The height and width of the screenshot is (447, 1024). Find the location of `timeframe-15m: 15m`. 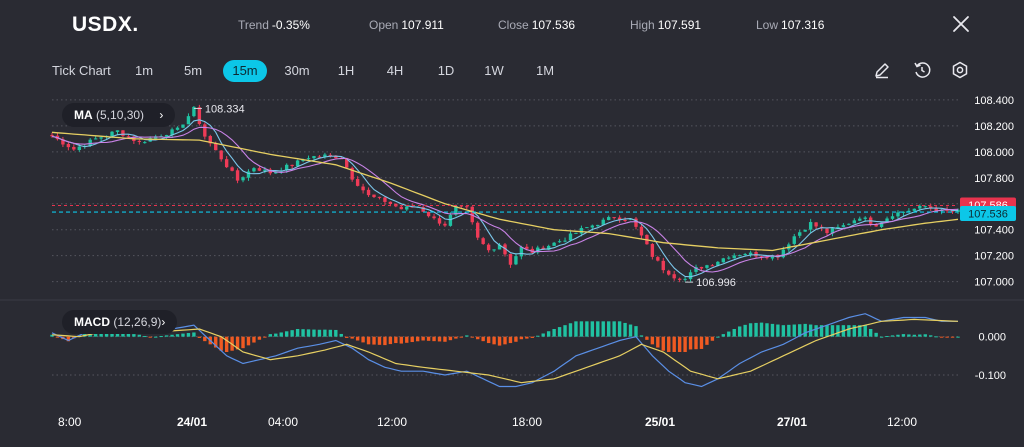

timeframe-15m: 15m is located at coordinates (245, 71).